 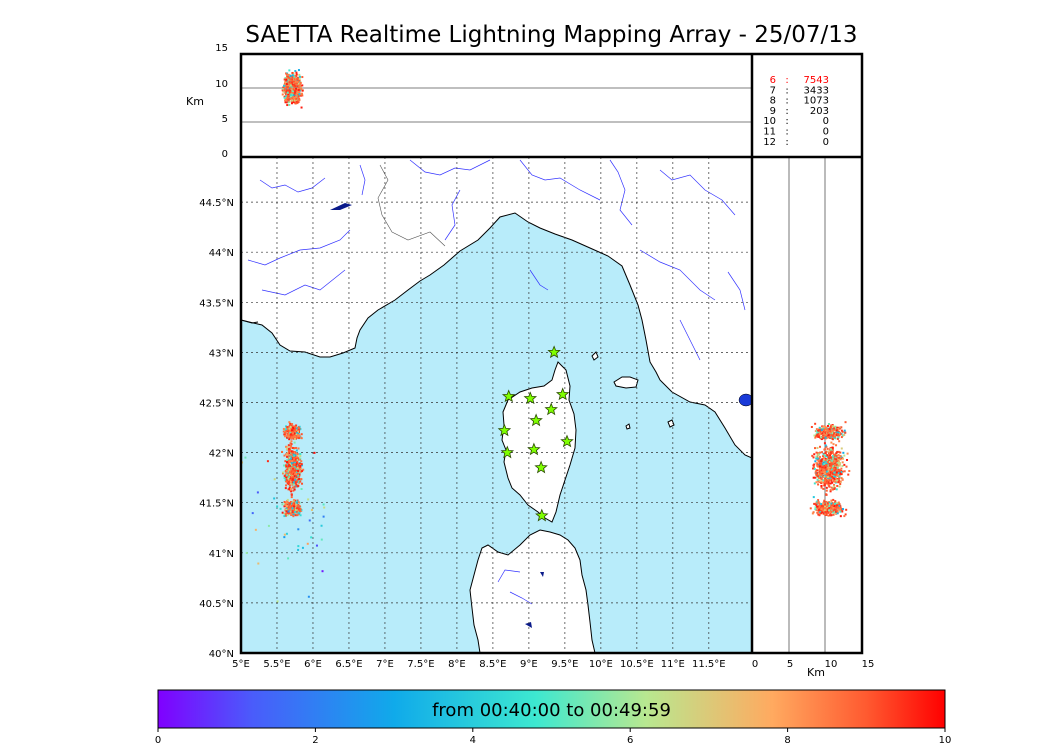 What do you see at coordinates (221, 654) in the screenshot?
I see `lat-tick-label: 40°N` at bounding box center [221, 654].